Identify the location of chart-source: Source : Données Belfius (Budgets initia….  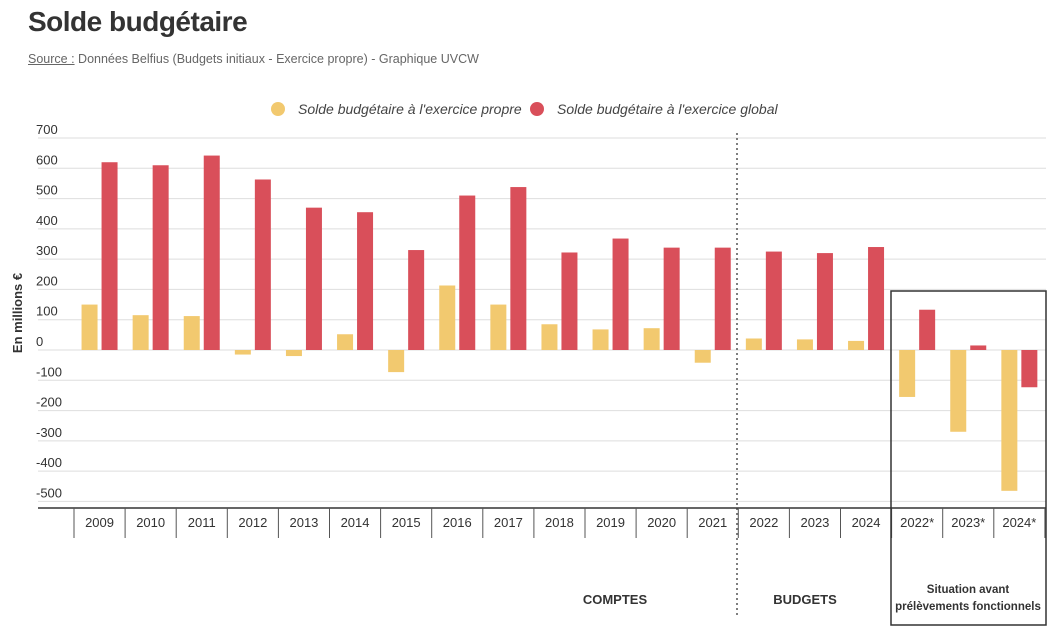
(253, 59).